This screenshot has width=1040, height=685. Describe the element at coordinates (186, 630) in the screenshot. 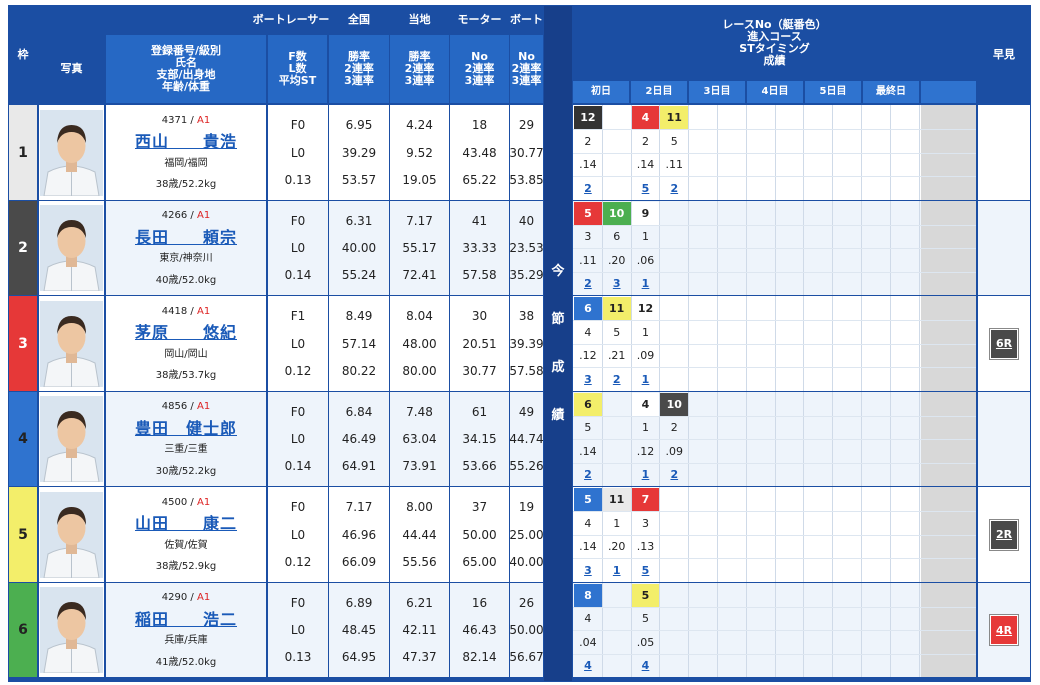

I see `racer-info: 4290 / A1 稲田 浩二 兵庫/兵庫 41歳/52.0kg` at that location.